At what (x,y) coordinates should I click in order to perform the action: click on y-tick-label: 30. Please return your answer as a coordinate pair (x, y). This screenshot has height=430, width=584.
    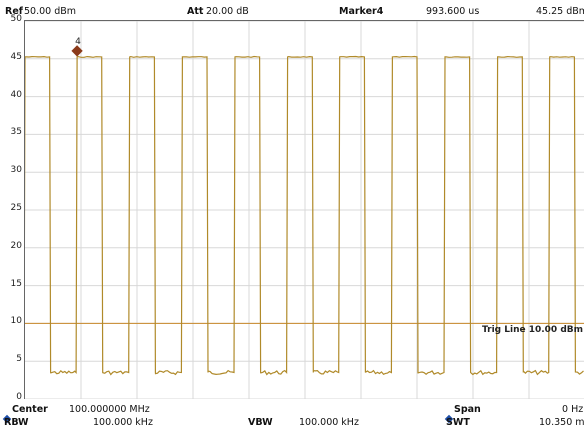
    Looking at the image, I should click on (16, 170).